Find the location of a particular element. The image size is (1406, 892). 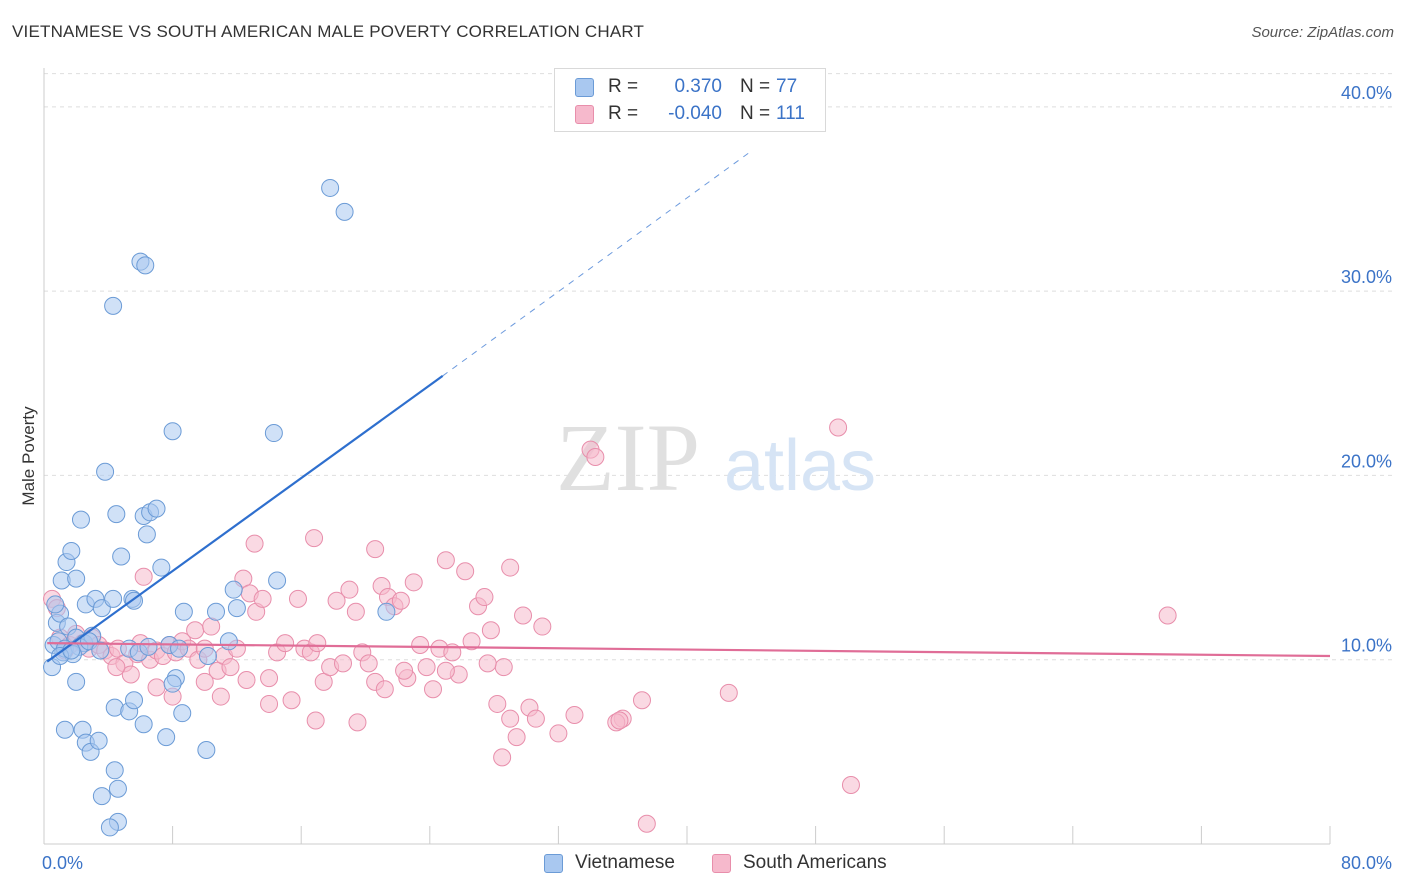

legend-row-south-americans: R = -0.040 N = 111 is located at coordinates (690, 114).